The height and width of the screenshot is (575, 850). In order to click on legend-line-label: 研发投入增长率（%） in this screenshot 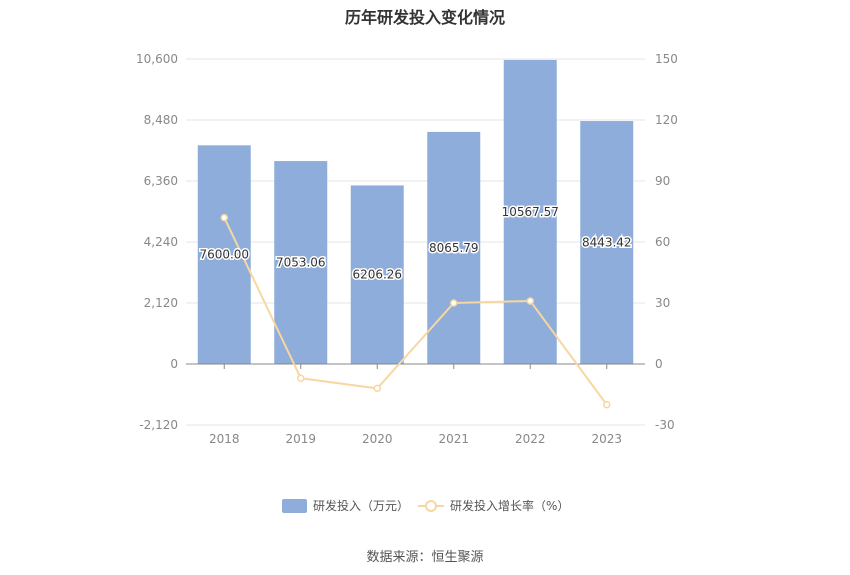, I will do `click(509, 505)`.